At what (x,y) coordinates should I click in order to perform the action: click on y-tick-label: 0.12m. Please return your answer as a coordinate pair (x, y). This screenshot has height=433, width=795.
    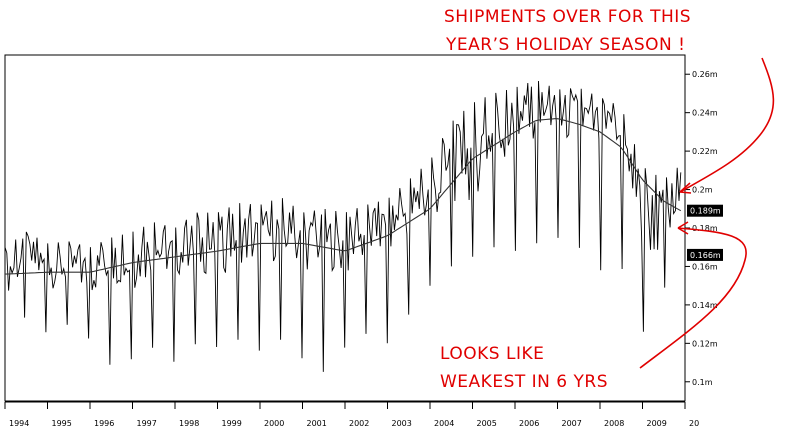
    Looking at the image, I should click on (705, 343).